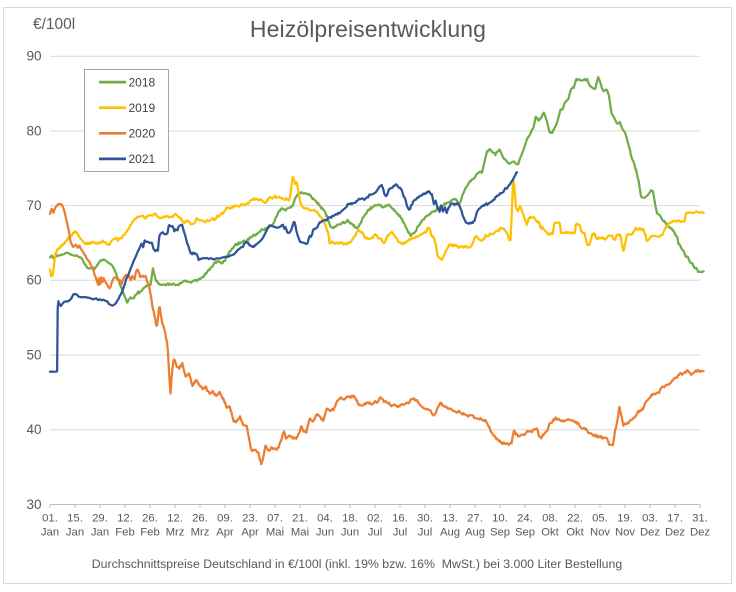 The height and width of the screenshot is (592, 736). I want to click on svg-text: 05., so click(600, 519).